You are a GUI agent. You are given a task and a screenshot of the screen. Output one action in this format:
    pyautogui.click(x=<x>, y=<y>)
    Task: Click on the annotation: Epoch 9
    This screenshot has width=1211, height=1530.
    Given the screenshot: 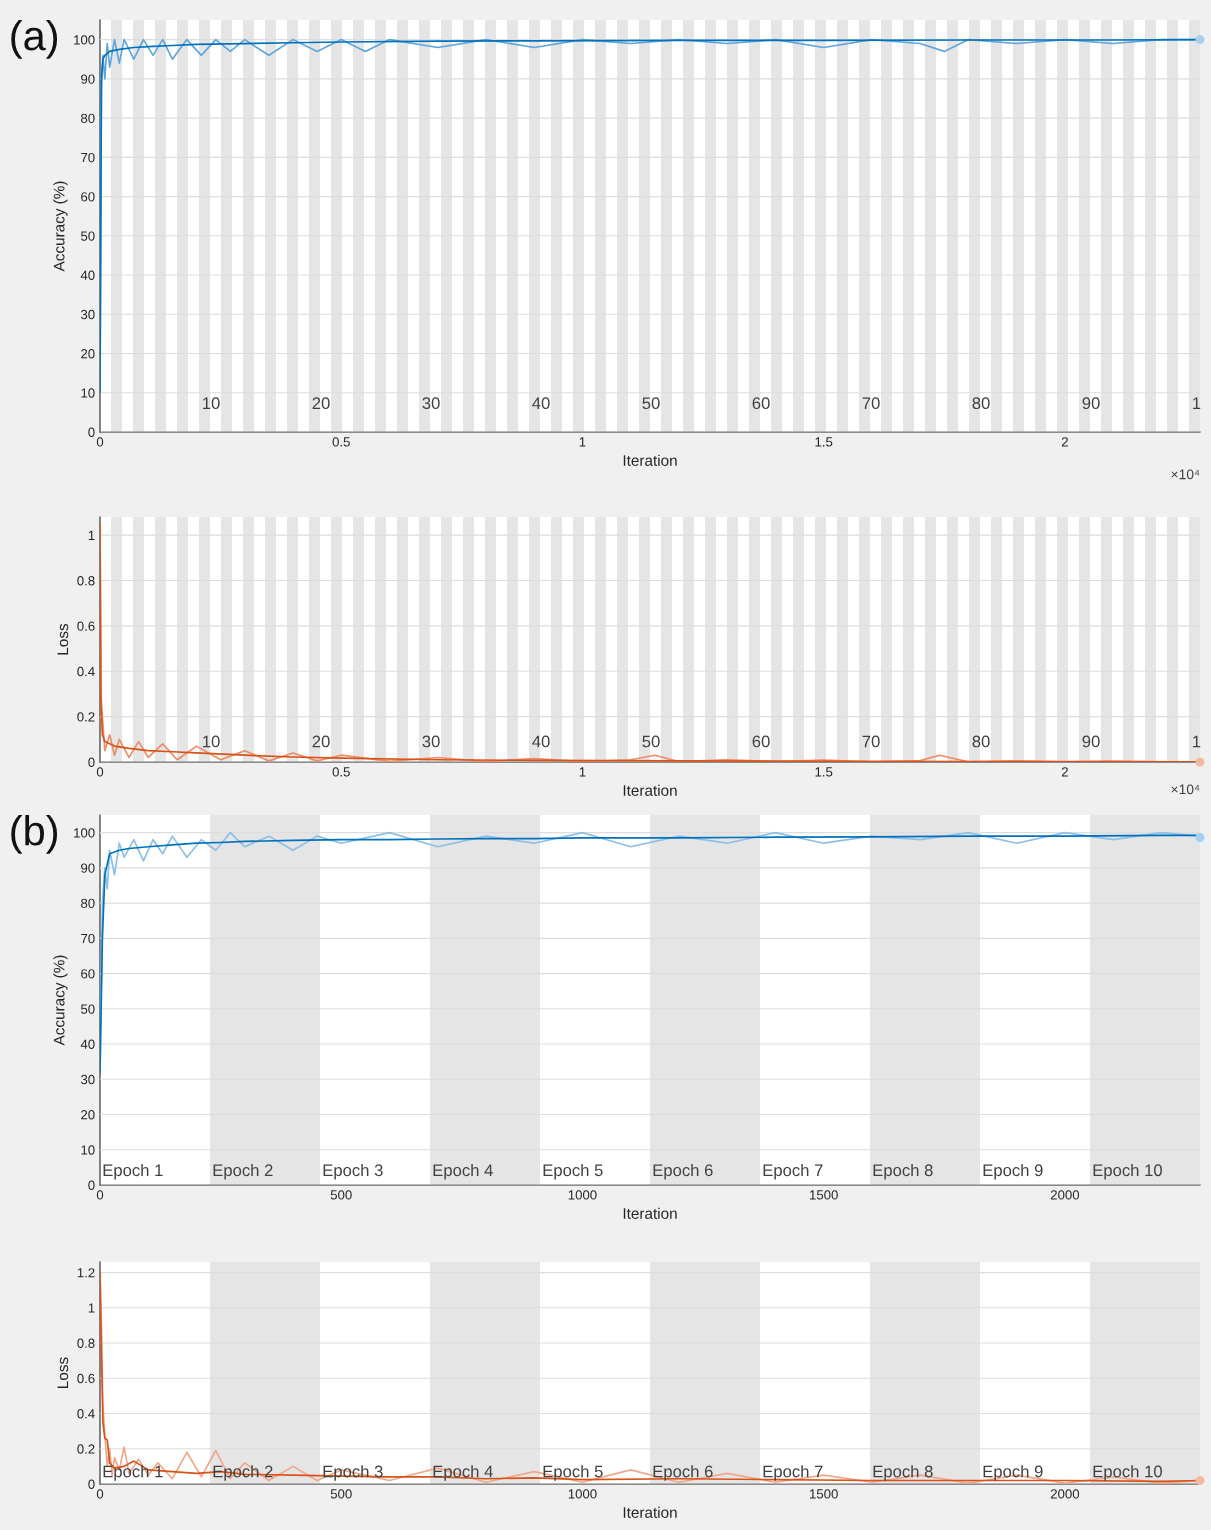 What is the action you would take?
    pyautogui.click(x=1013, y=1171)
    